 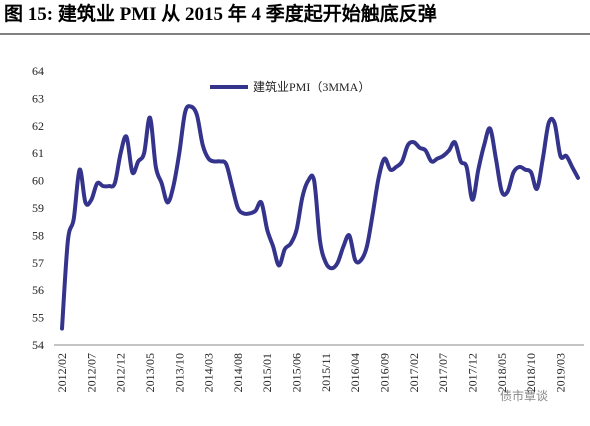 I want to click on y-tick-label: 59, so click(x=38, y=208).